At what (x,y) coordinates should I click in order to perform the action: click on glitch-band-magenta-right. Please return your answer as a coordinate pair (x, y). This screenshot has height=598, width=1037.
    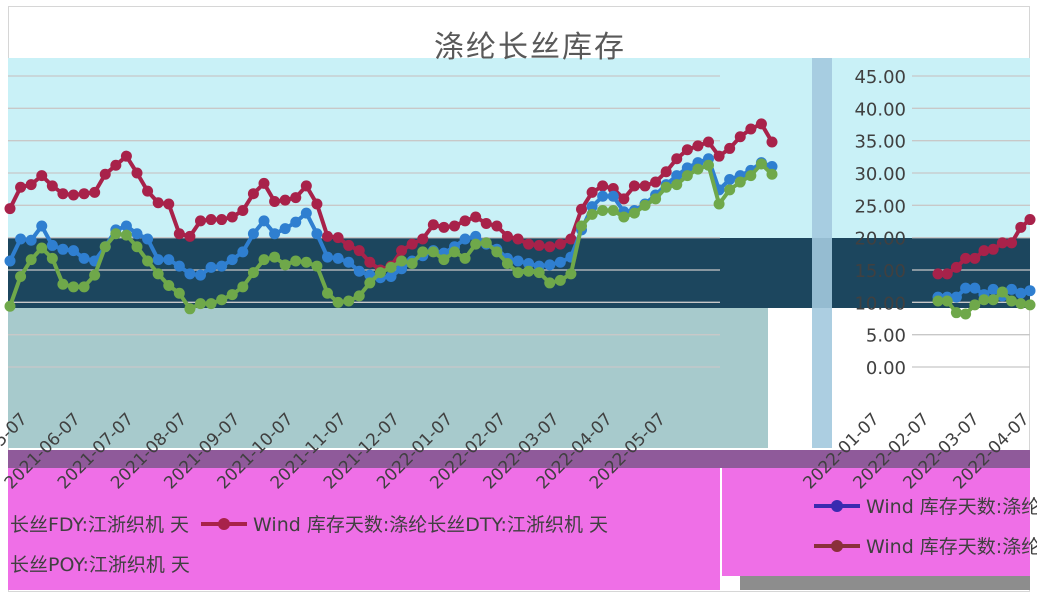
    Looking at the image, I should click on (876, 516).